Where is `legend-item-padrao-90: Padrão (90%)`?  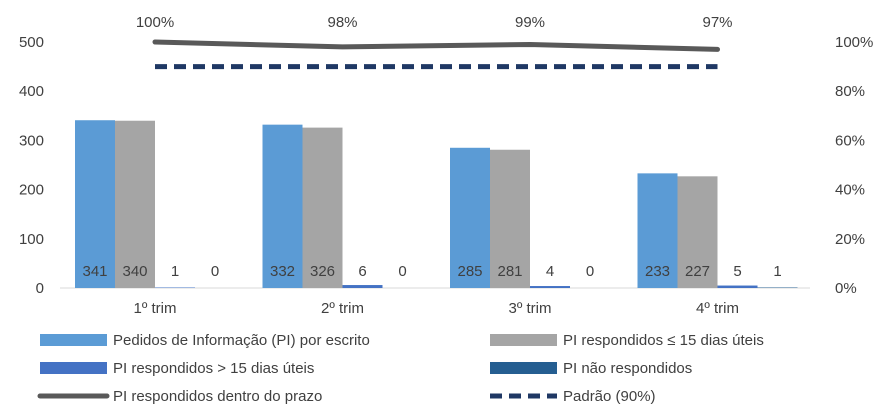
legend-item-padrao-90: Padrão (90%) is located at coordinates (573, 396).